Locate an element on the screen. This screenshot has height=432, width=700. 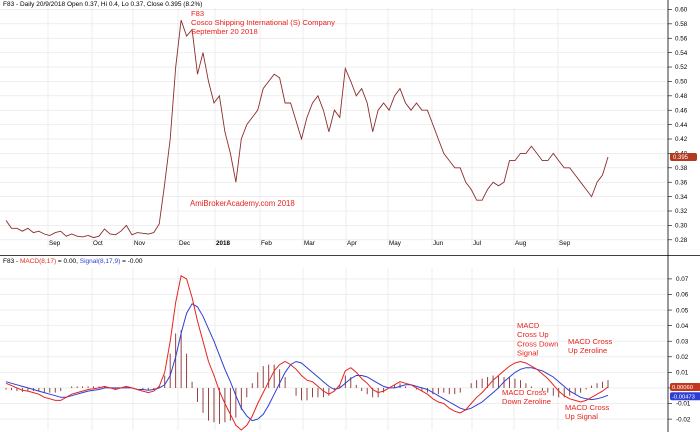
macd-value-text: 0.00060 is located at coordinates (682, 388).